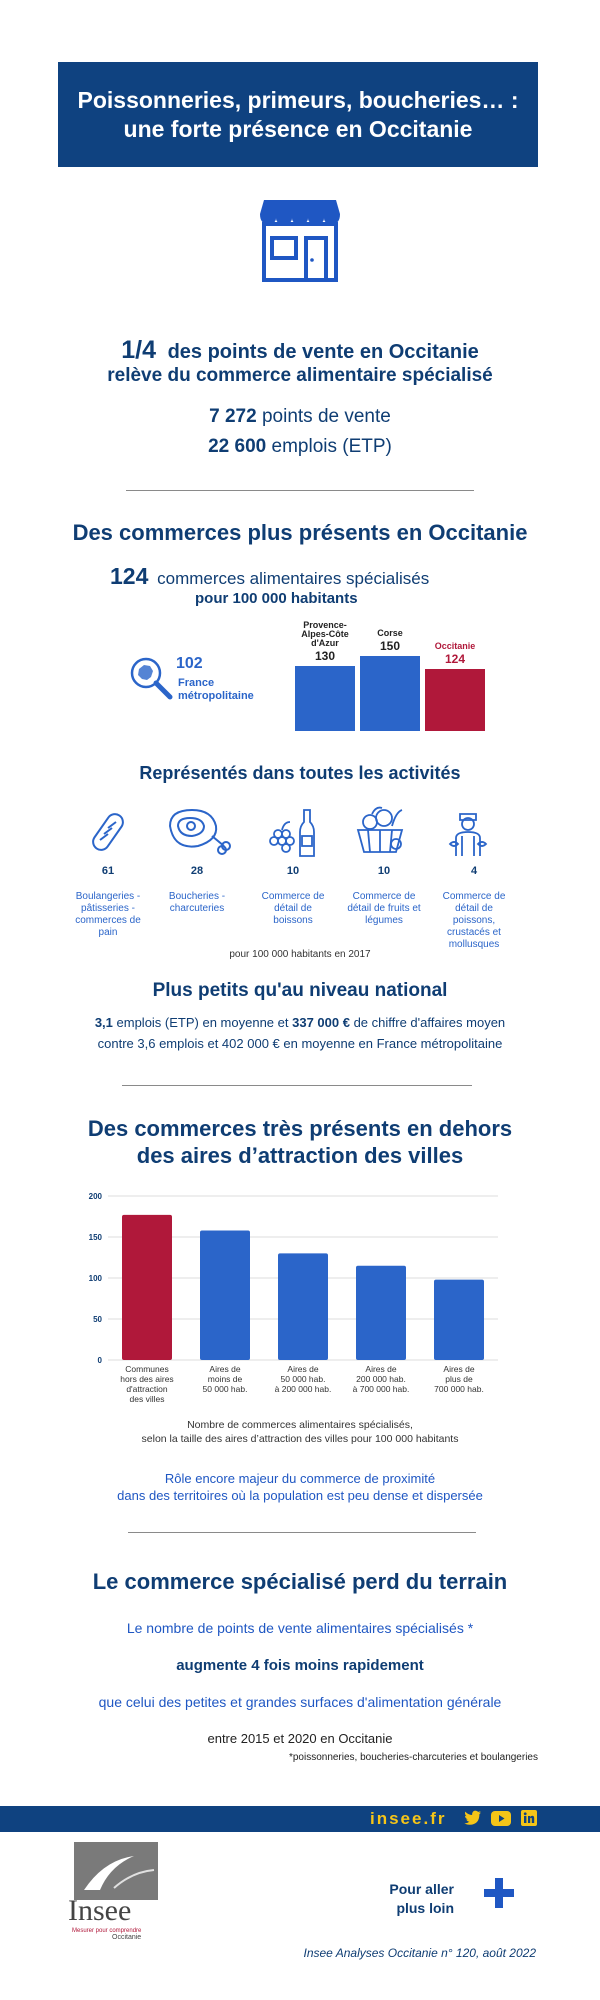 This screenshot has width=600, height=2000. I want to click on points-value: 7 272, so click(233, 416).